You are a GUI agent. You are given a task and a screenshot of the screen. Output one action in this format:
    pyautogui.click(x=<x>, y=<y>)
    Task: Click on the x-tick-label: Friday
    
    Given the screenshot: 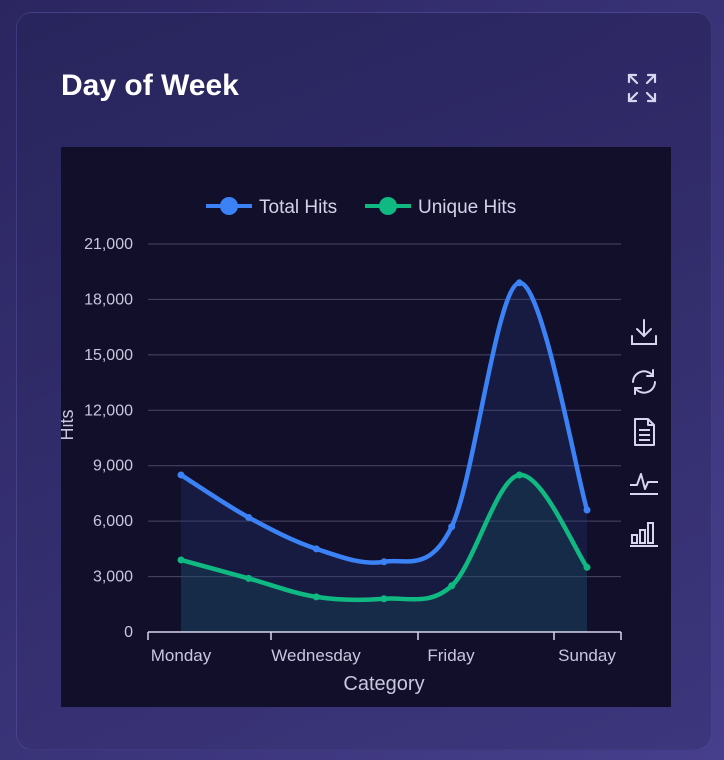 What is the action you would take?
    pyautogui.click(x=451, y=655)
    